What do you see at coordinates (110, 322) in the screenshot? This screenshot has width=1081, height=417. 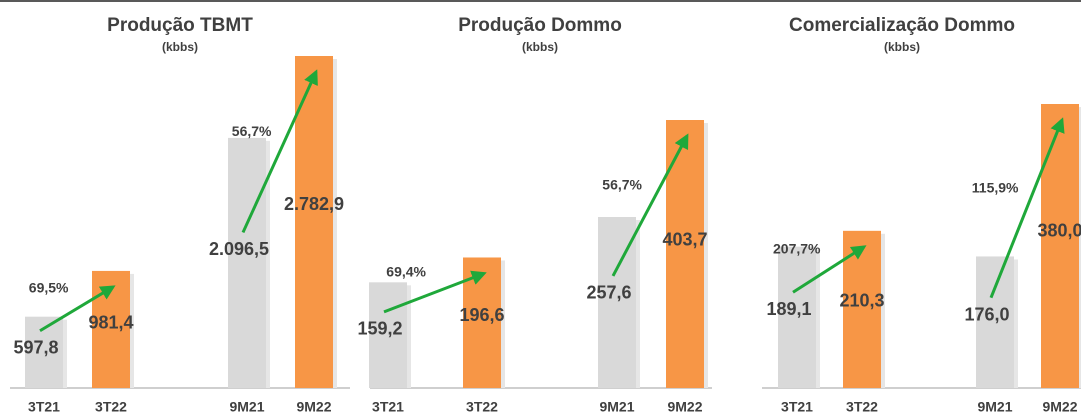 I see `value-label: 981,4` at bounding box center [110, 322].